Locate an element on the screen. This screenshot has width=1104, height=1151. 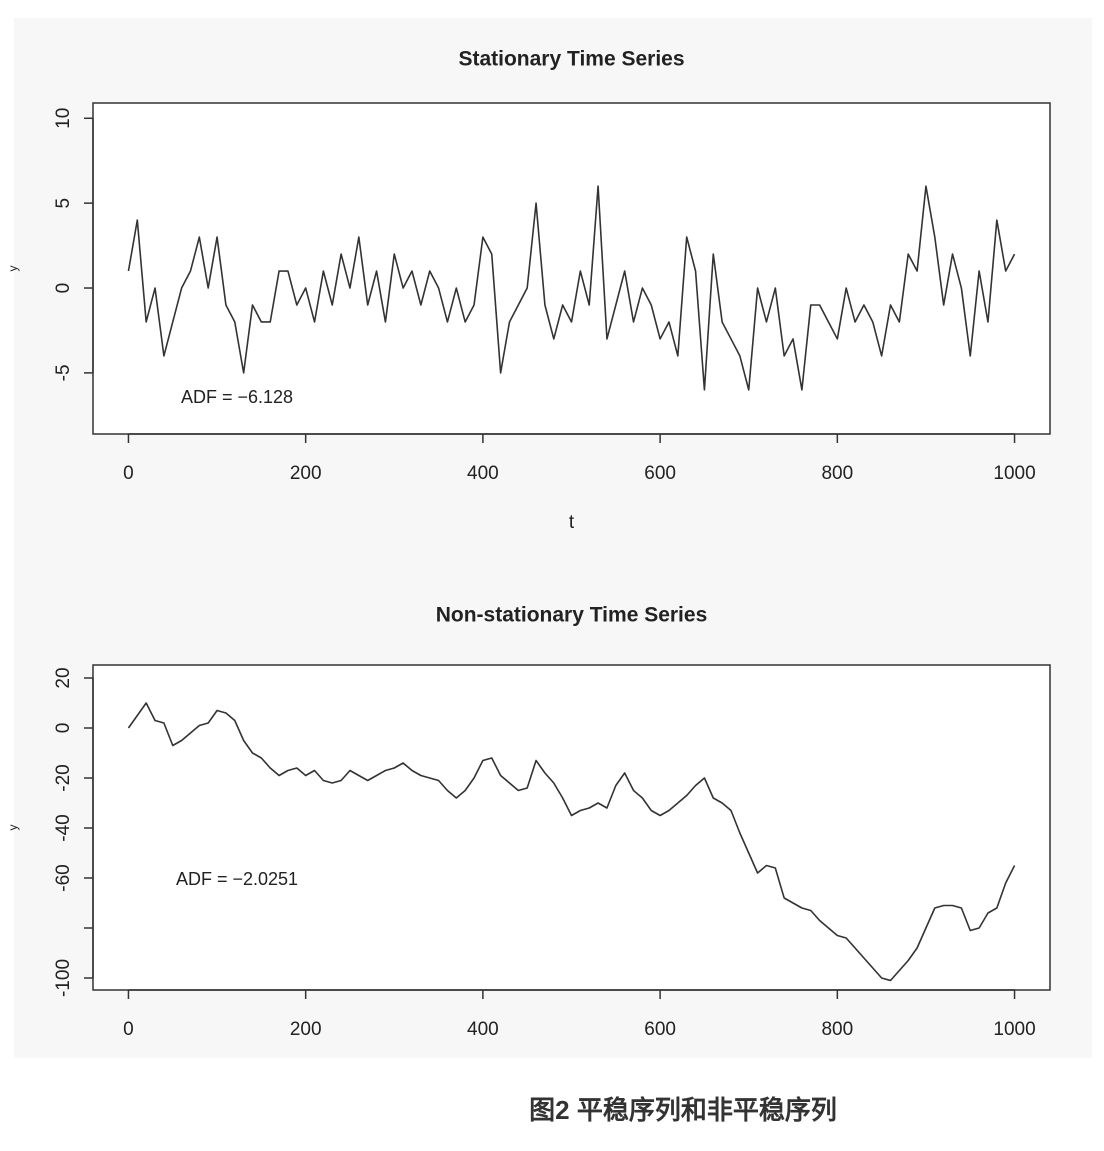
y-tick-label: 5 is located at coordinates (63, 203).